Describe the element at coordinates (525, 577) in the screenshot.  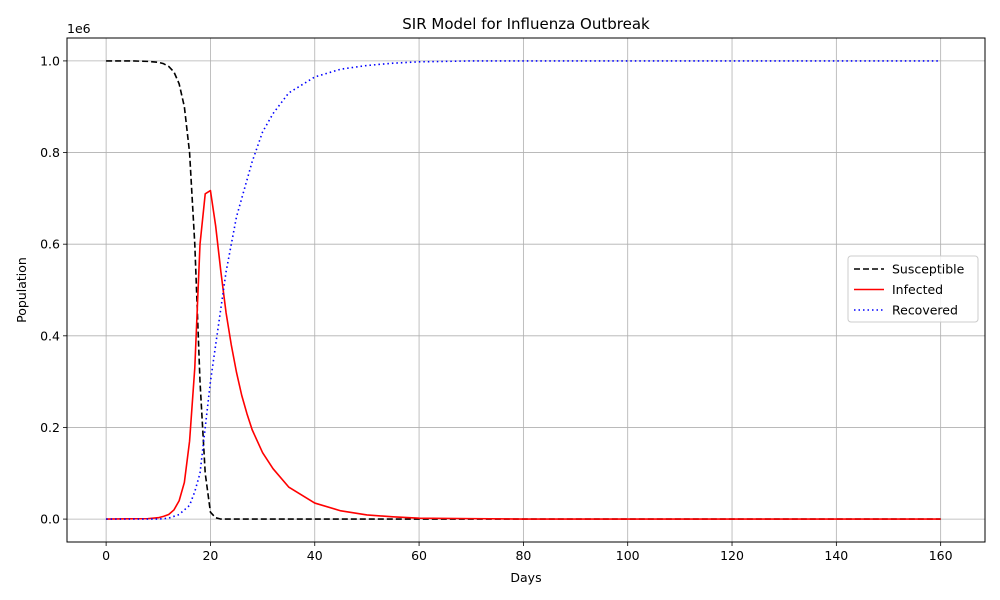
I see `x-axis-title: Days` at that location.